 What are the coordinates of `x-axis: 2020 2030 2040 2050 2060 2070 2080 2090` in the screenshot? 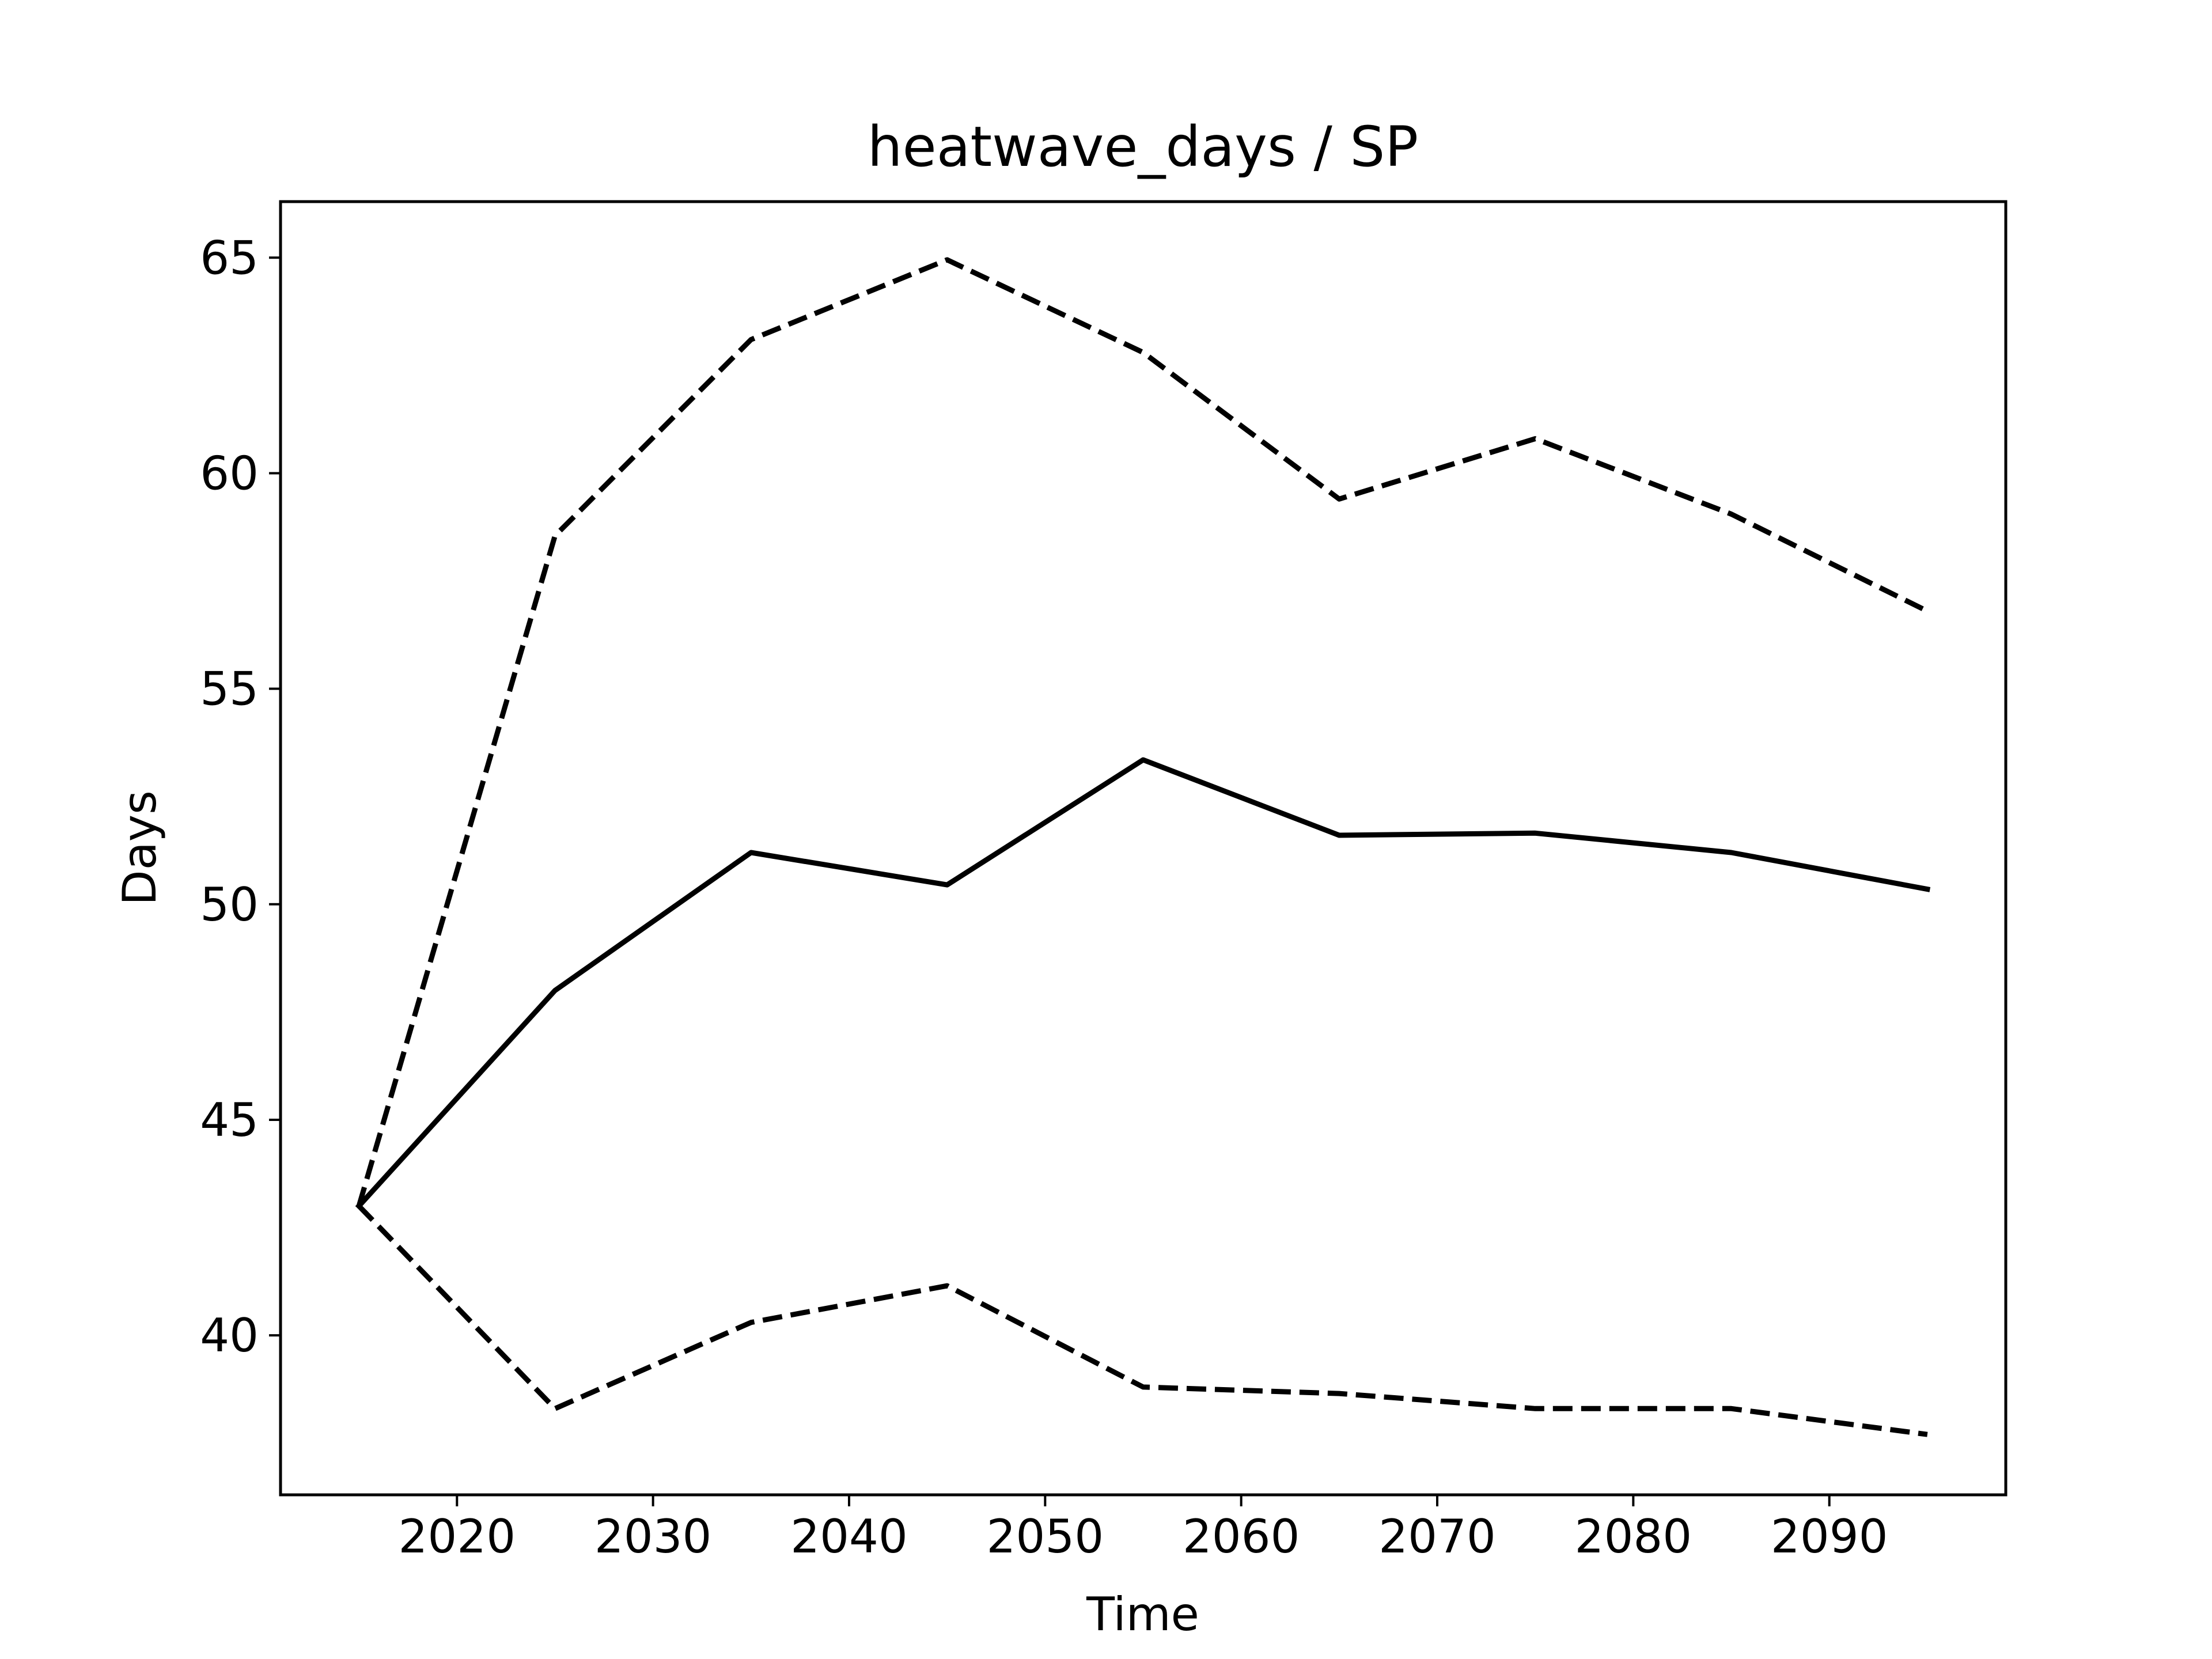 It's located at (1143, 1529).